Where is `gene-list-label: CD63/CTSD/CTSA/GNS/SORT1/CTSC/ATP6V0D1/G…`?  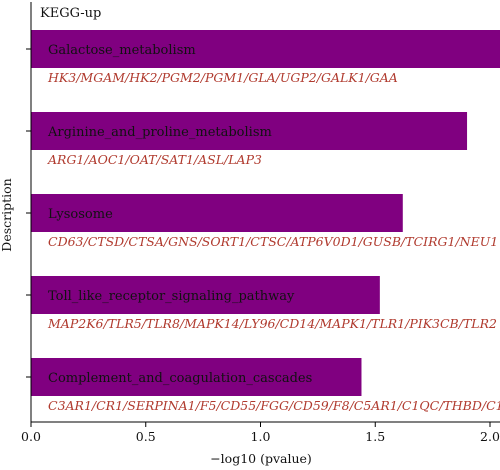 gene-list-label: CD63/CTSD/CTSA/GNS/SORT1/CTSC/ATP6V0D1/G… is located at coordinates (273, 241).